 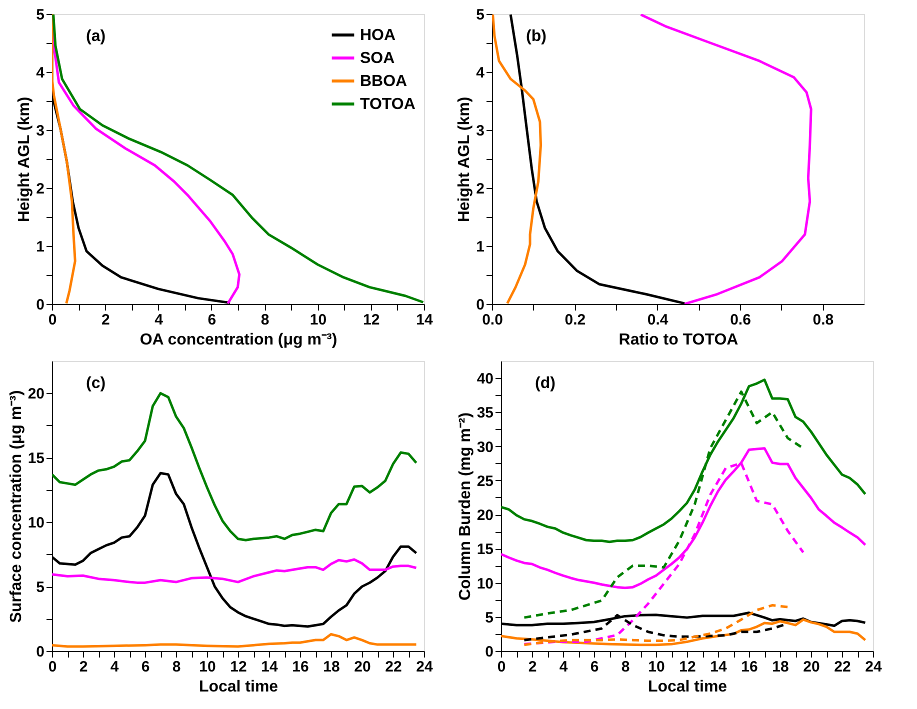 What do you see at coordinates (378, 58) in the screenshot?
I see `legend-label: SOA` at bounding box center [378, 58].